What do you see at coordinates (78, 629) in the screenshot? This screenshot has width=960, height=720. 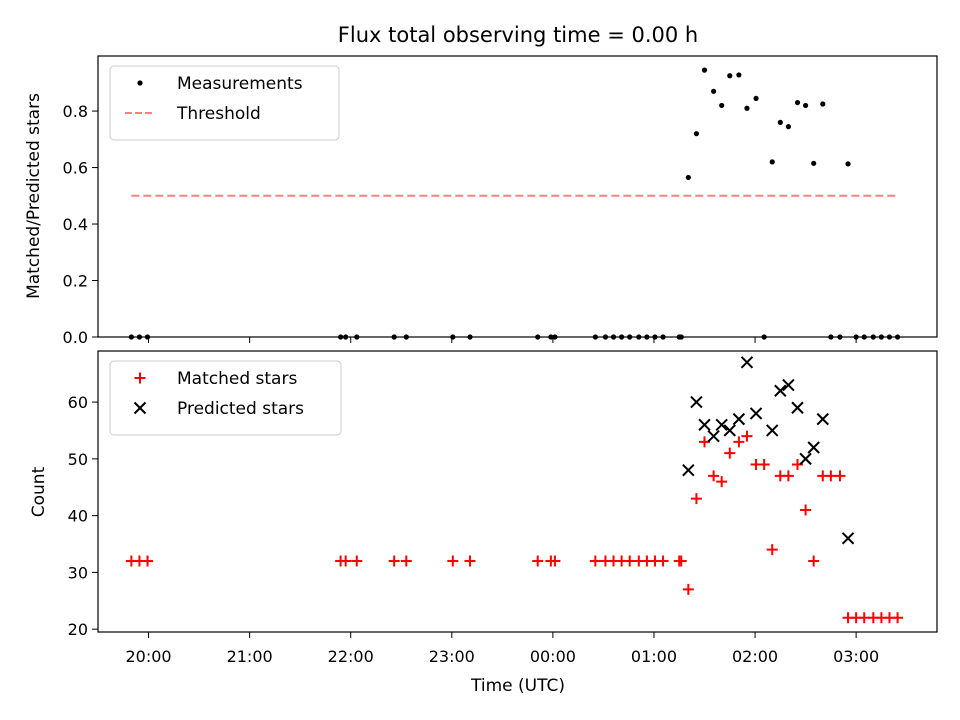 I see `count-y-tick-label: 20` at bounding box center [78, 629].